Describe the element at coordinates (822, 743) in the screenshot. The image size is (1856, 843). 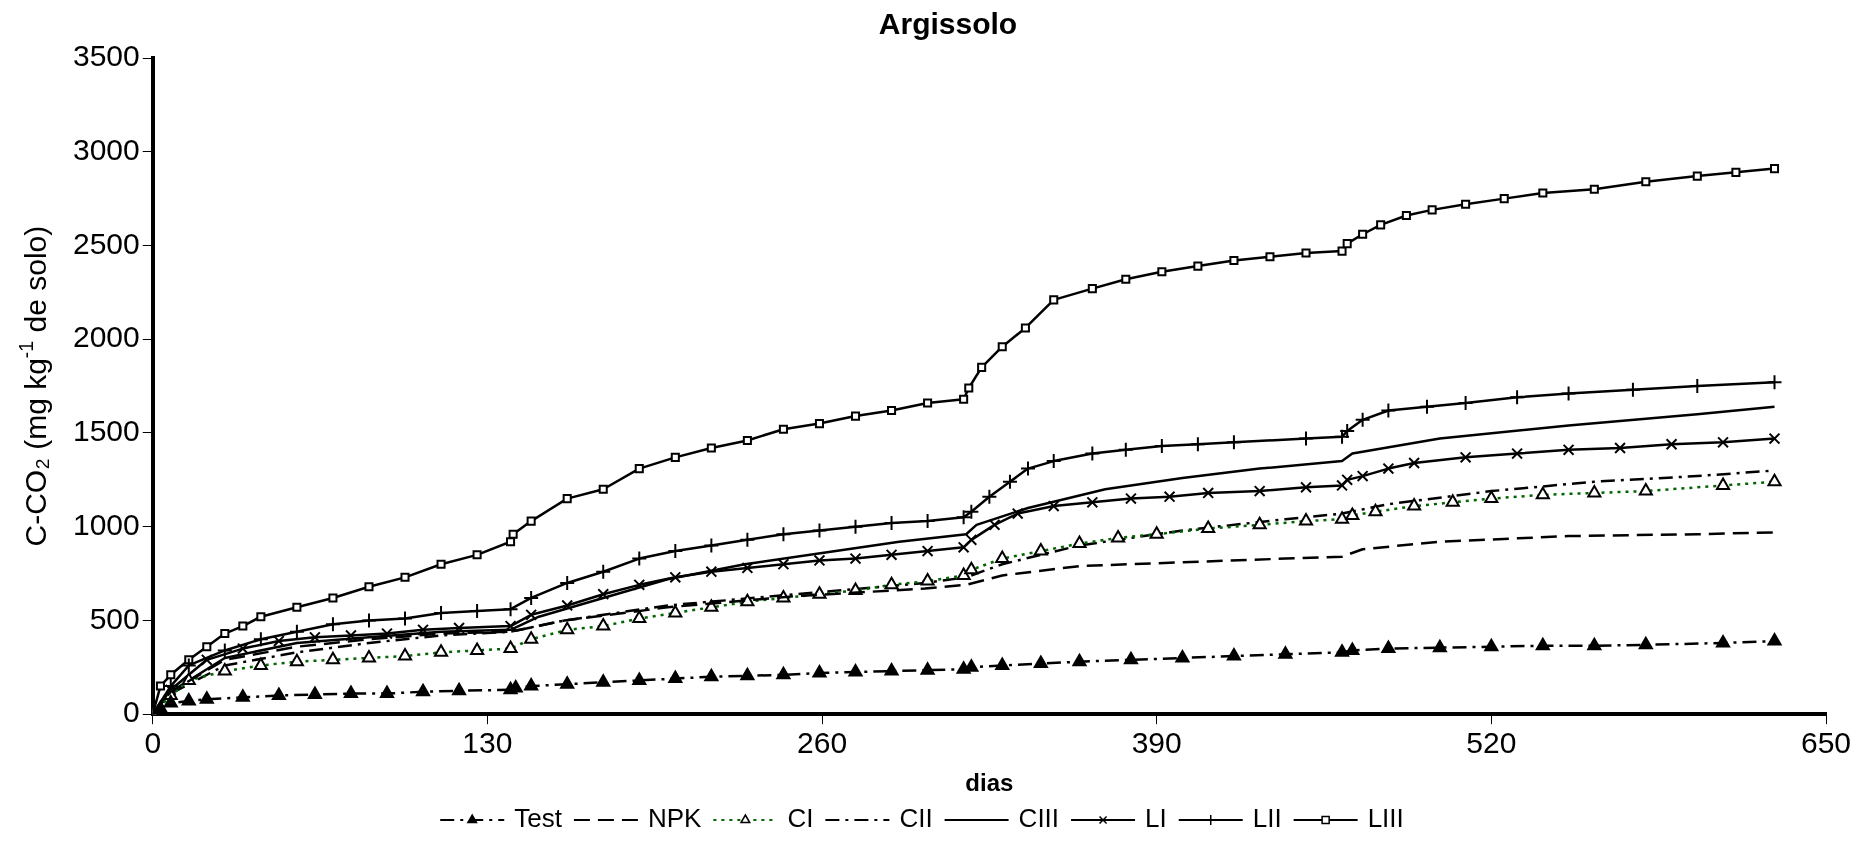
I see `x-tick-label: 260` at that location.